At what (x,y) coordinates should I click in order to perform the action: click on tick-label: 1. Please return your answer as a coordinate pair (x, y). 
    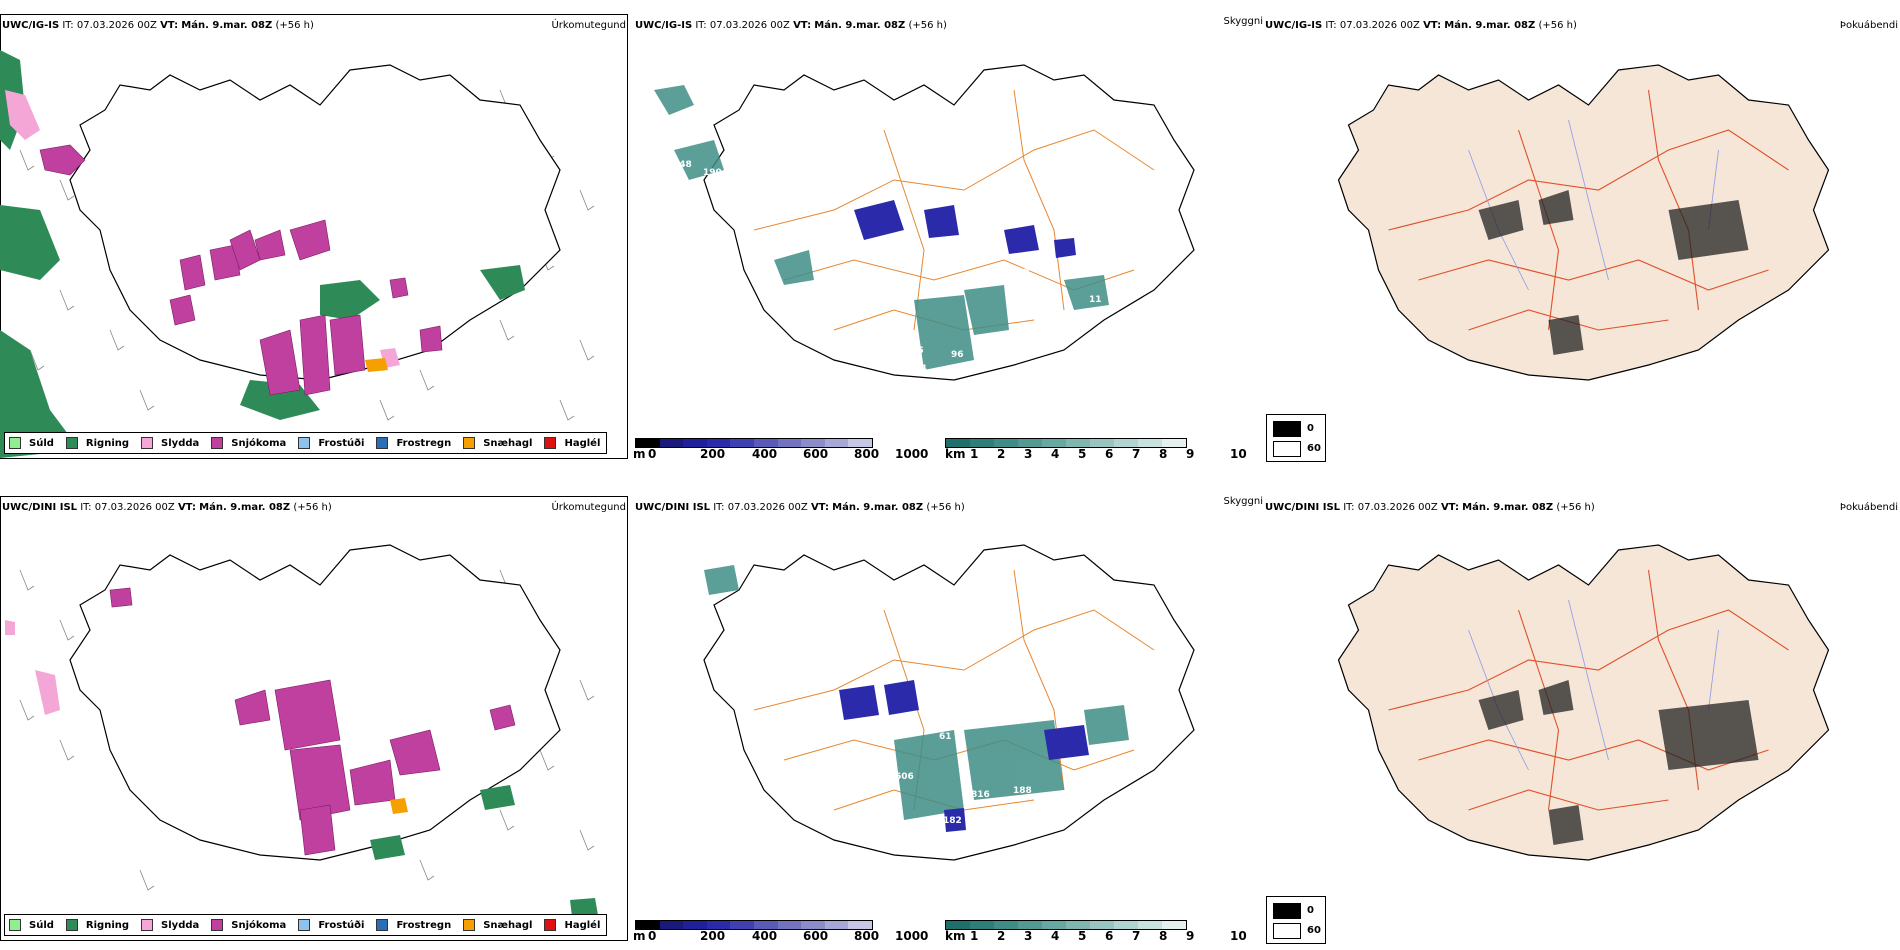
    Looking at the image, I should click on (974, 454).